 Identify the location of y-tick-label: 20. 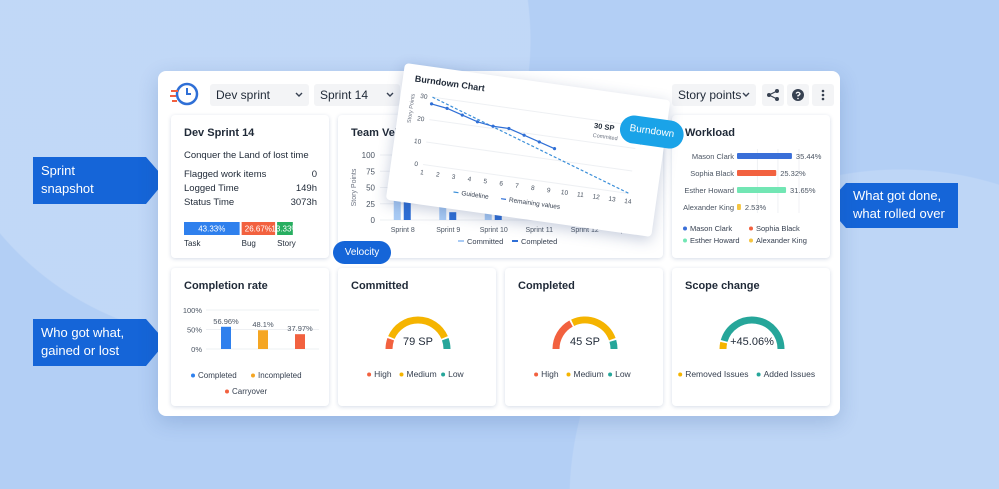
(421, 119).